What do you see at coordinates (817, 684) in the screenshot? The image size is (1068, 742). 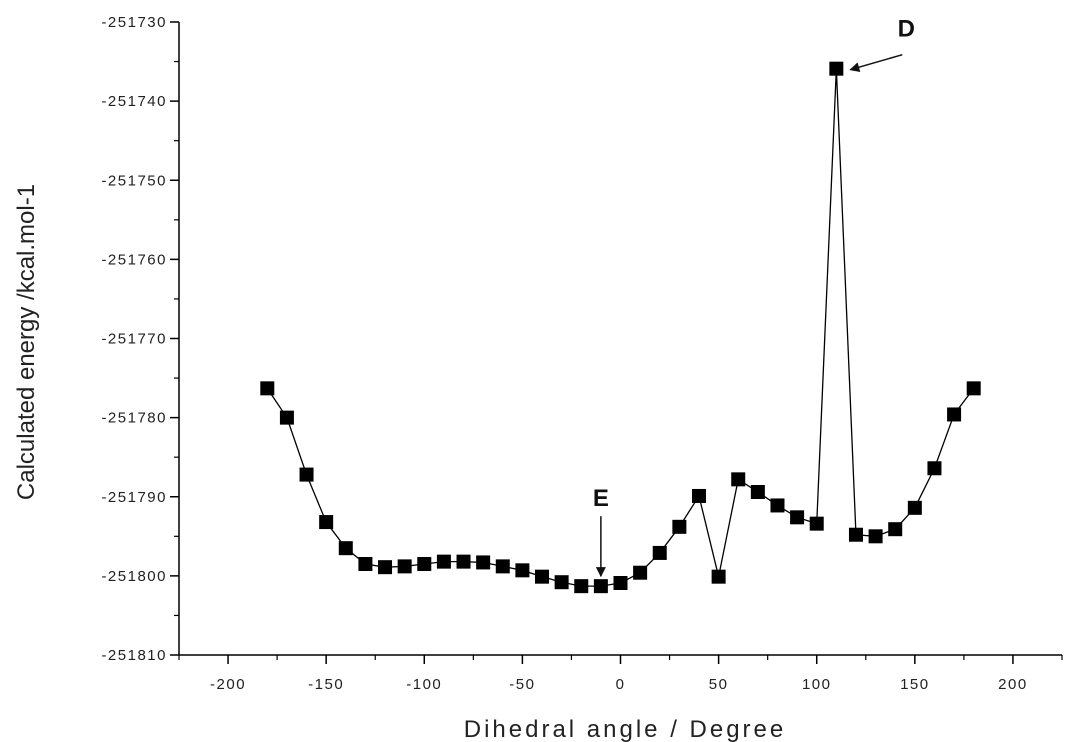 I see `x-tick-label: 100` at bounding box center [817, 684].